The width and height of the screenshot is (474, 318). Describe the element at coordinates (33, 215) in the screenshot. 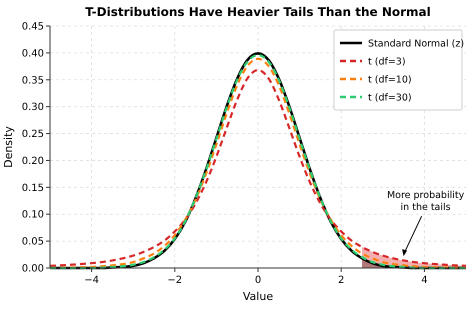

I see `y-tick-label: 0.10` at that location.